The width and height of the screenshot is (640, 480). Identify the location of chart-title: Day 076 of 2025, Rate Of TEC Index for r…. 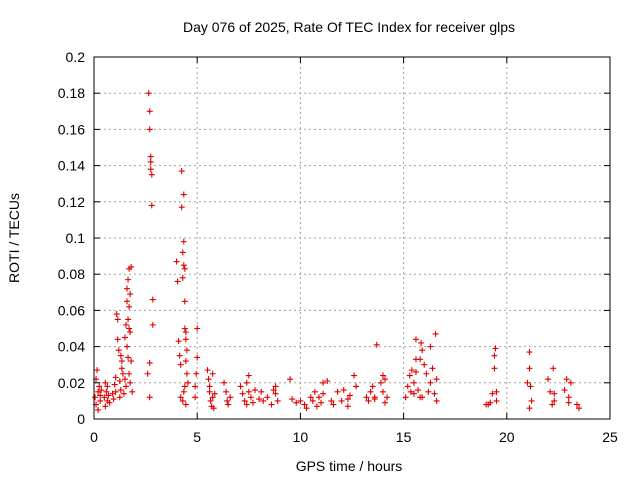
(349, 27).